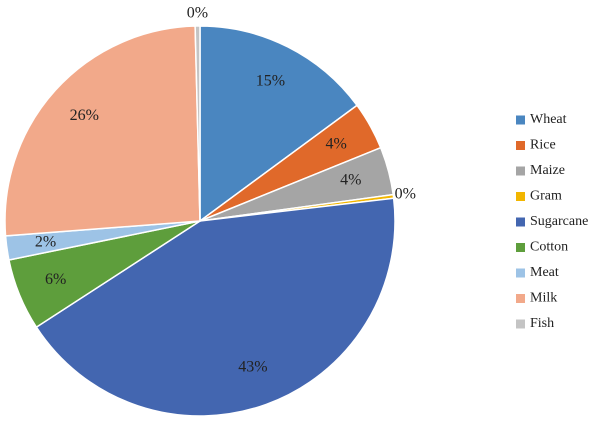 Image resolution: width=600 pixels, height=426 pixels. I want to click on legend-label: Wheat, so click(548, 119).